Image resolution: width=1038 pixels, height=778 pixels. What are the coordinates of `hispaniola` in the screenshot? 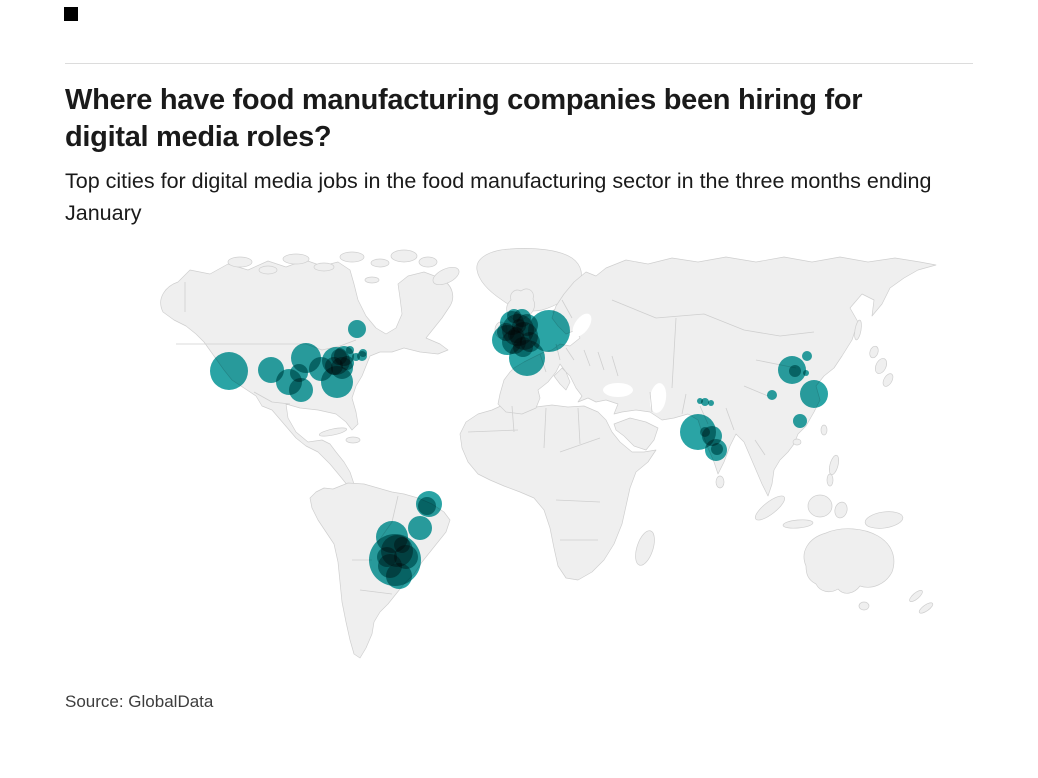 It's located at (353, 440).